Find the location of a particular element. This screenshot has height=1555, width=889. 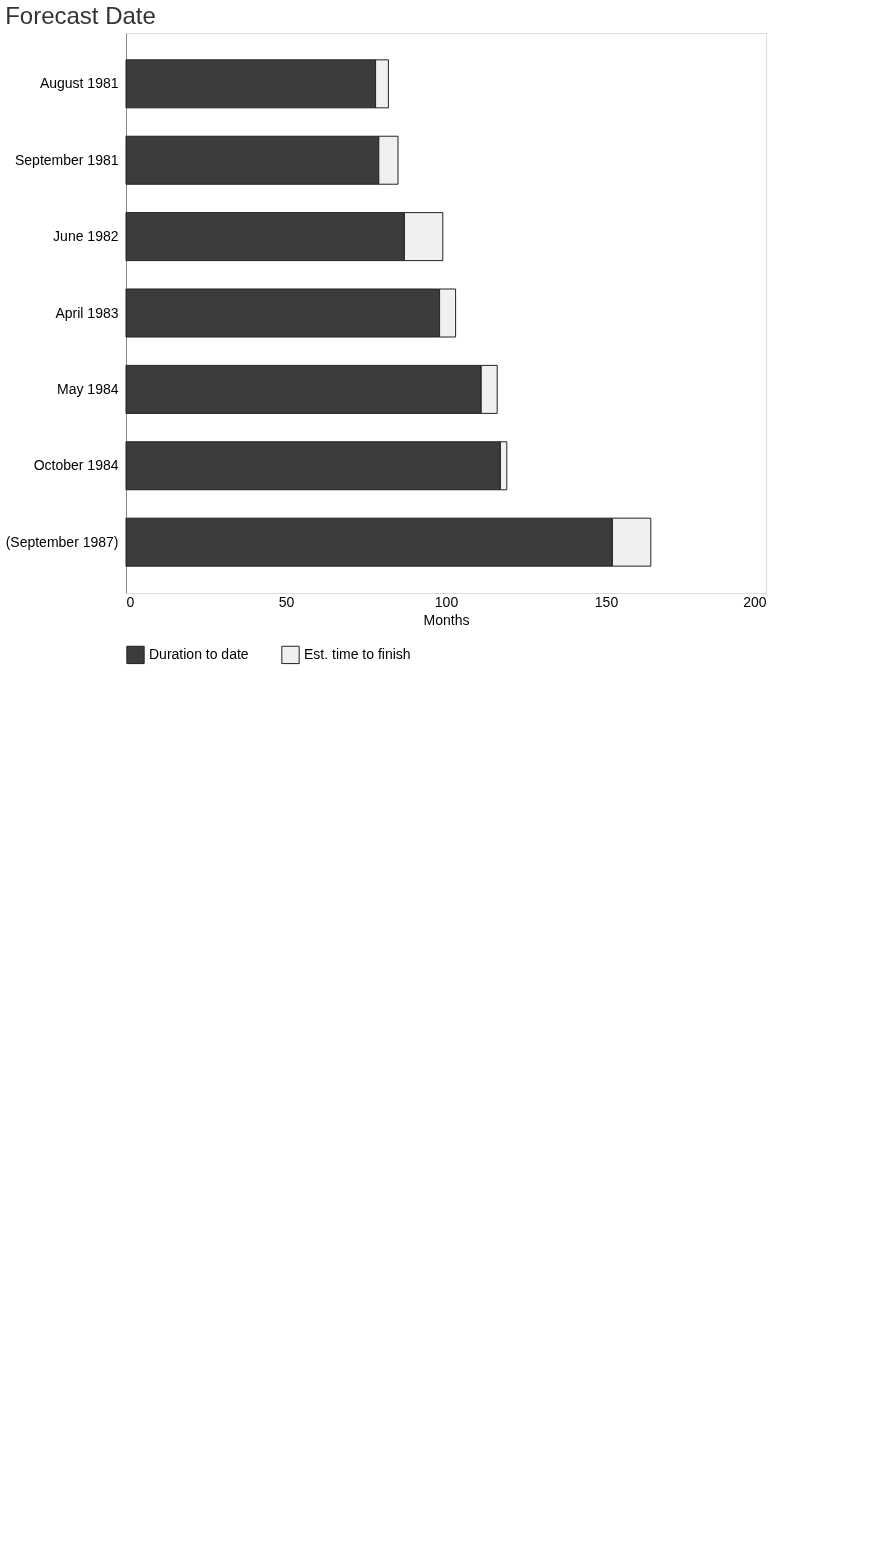

x-tick-label: 0 is located at coordinates (130, 601).